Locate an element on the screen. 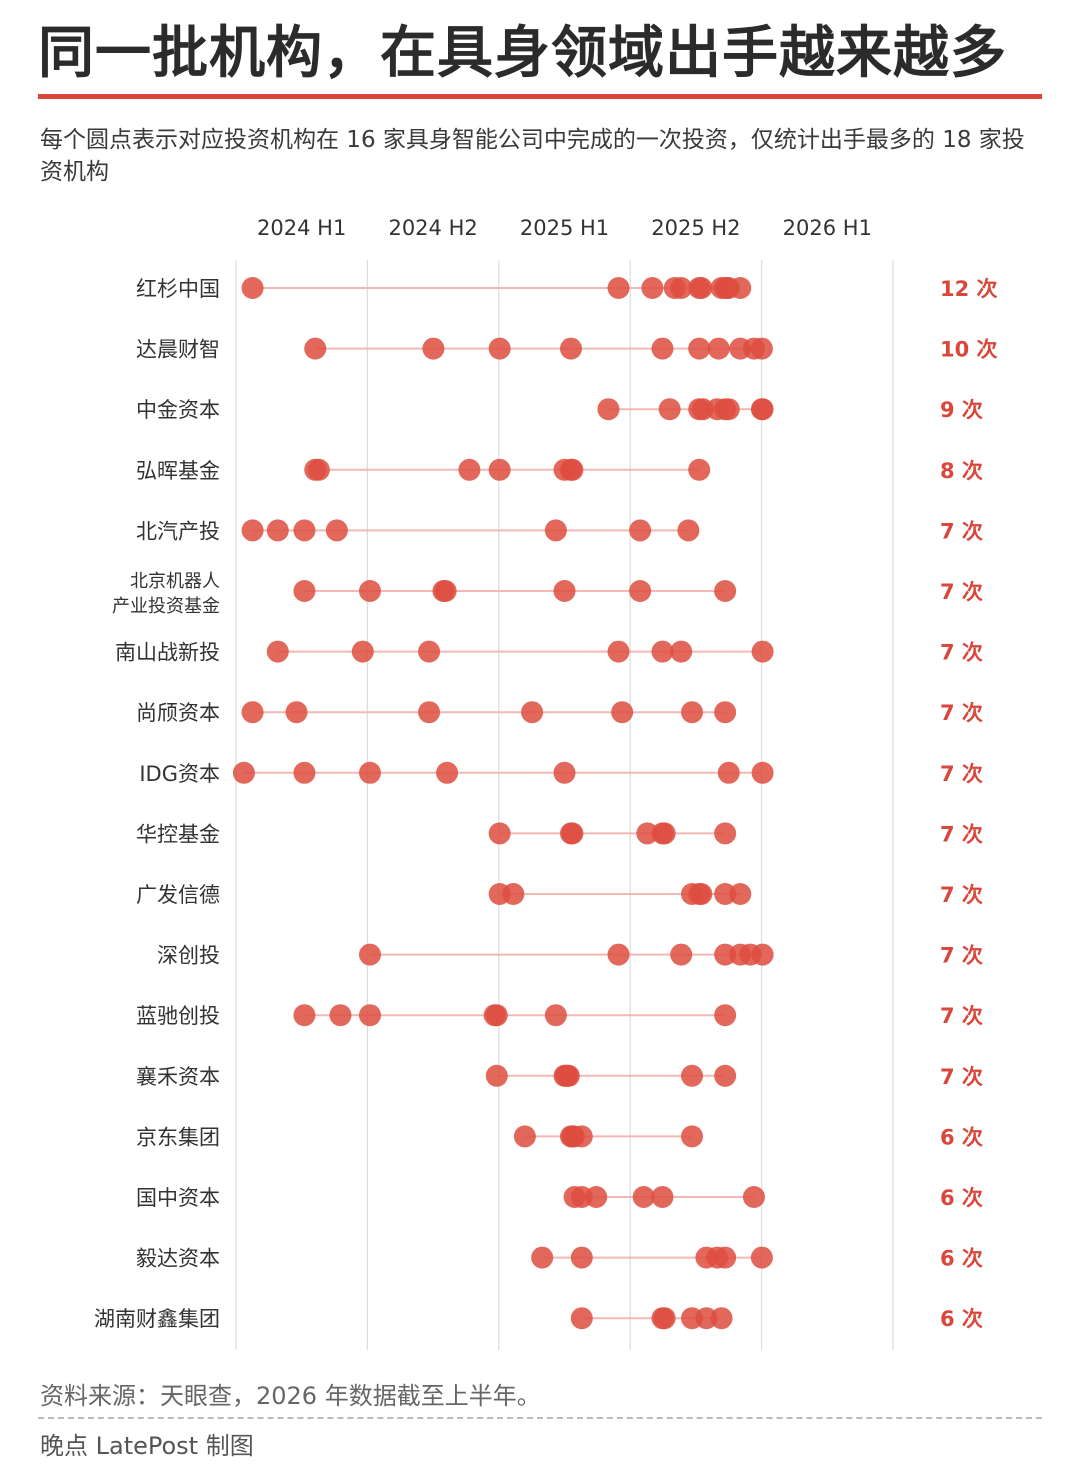  institution-label: 深创投 is located at coordinates (188, 956).